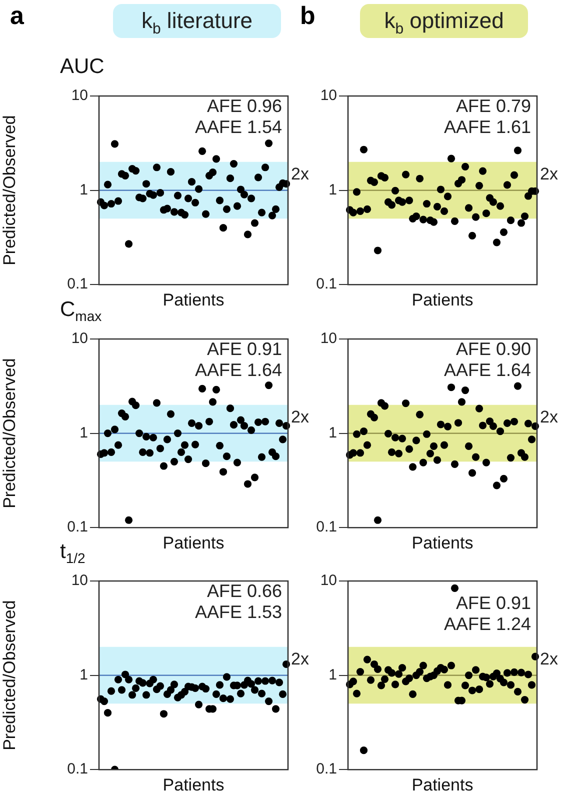 The width and height of the screenshot is (565, 798). What do you see at coordinates (238, 612) in the screenshot?
I see `annotation: AAFE 1.53` at bounding box center [238, 612].